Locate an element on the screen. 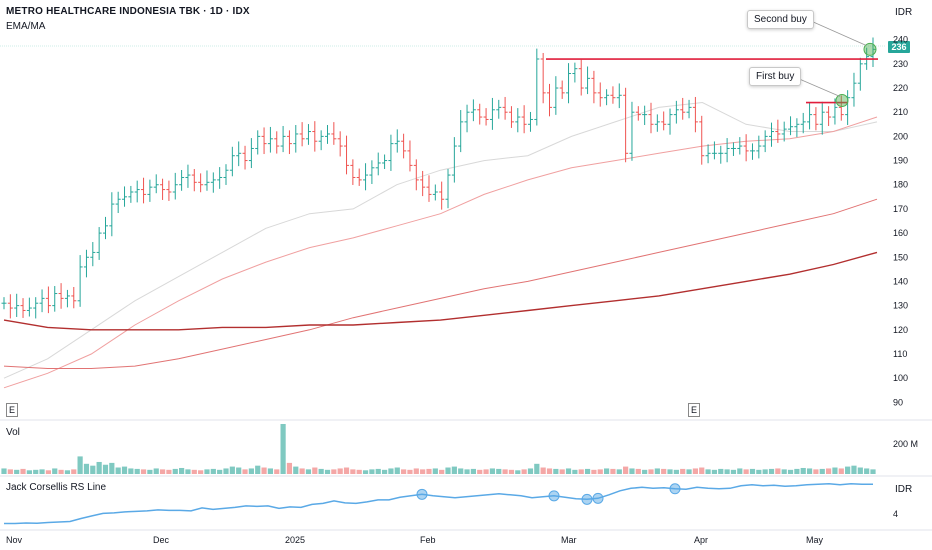 This screenshot has width=932, height=550. x-tick-label: May is located at coordinates (815, 540).